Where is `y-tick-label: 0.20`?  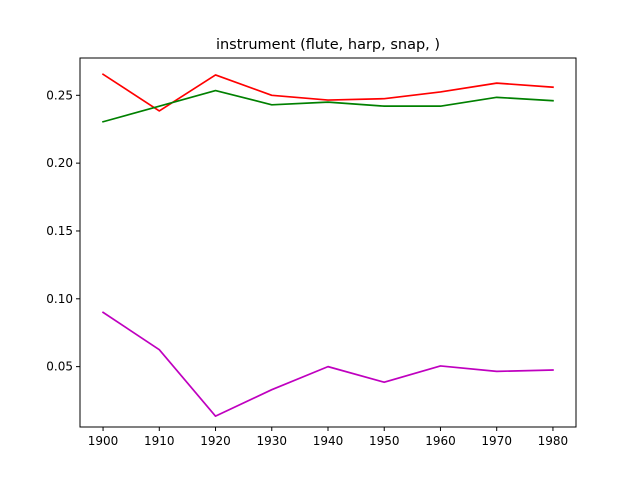
y-tick-label: 0.20 is located at coordinates (59, 163).